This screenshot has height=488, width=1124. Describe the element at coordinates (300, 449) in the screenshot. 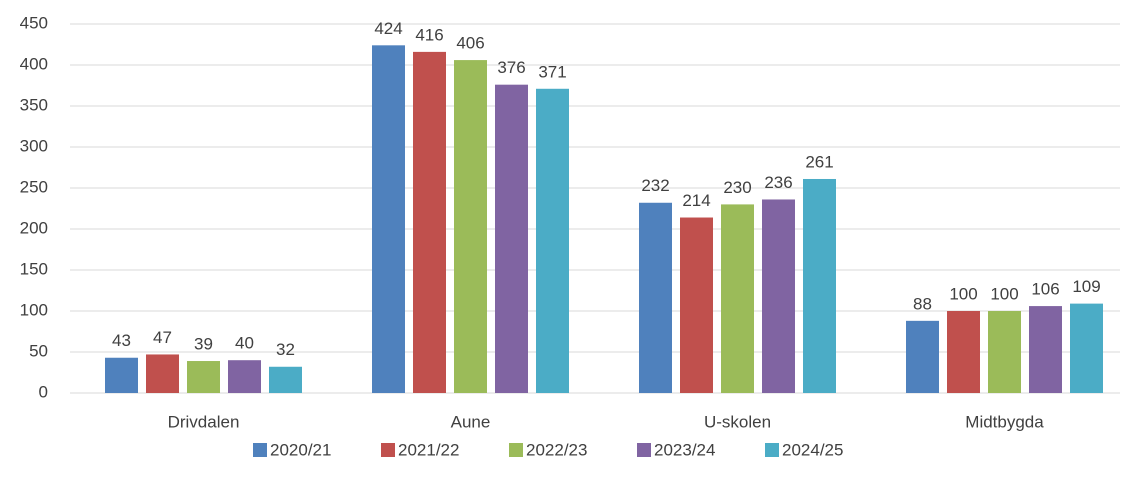

I see `legend-label: 2020/21` at that location.